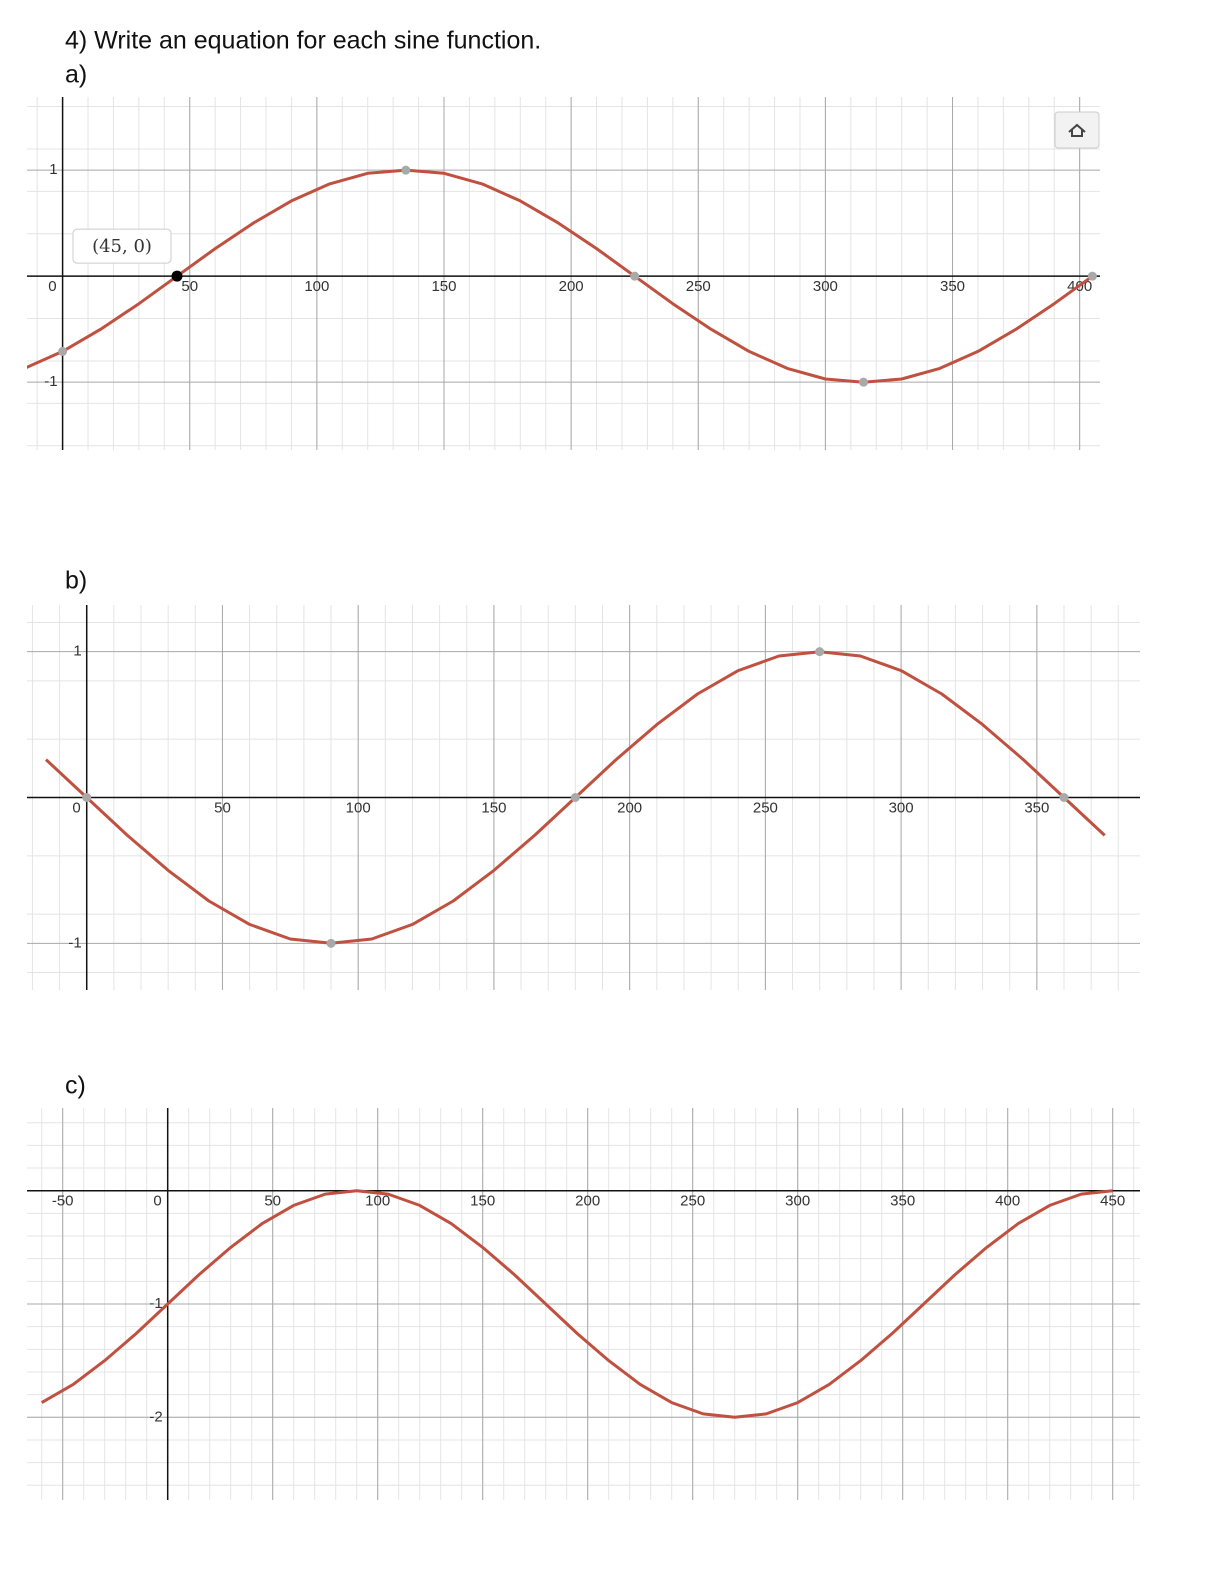  Describe the element at coordinates (1007, 1201) in the screenshot. I see `x-tick-label: 400` at that location.